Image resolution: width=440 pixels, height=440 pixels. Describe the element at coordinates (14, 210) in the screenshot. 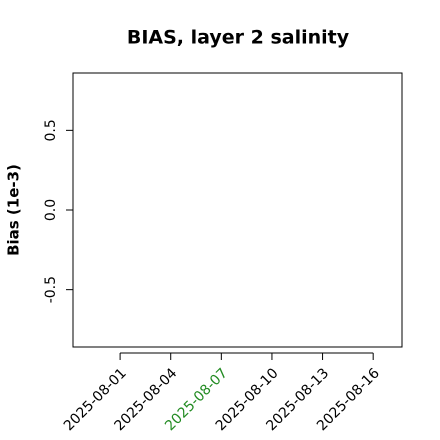

I see `y-axis-label: Bias (1e-3)` at that location.